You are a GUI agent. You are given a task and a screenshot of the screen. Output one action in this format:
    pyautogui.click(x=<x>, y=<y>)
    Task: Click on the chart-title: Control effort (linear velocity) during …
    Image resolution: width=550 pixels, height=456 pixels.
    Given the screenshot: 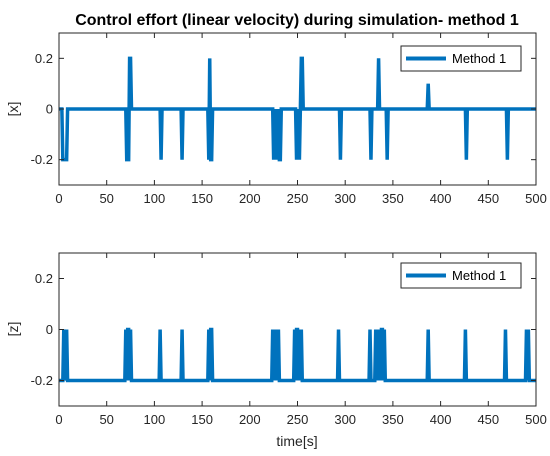 What is the action you would take?
    pyautogui.click(x=297, y=20)
    